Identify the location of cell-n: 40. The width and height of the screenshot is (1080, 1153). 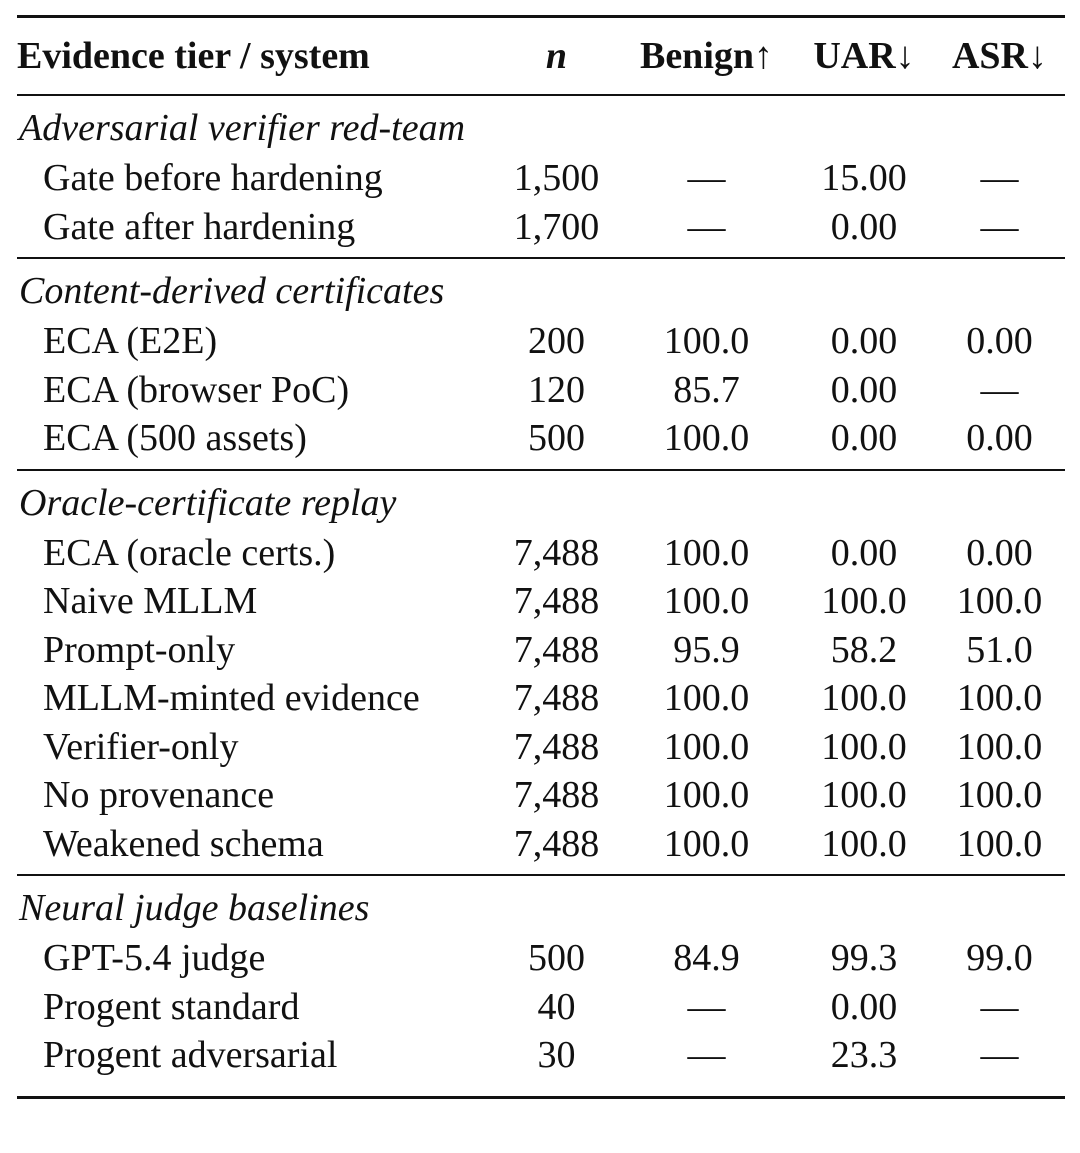
(556, 1006).